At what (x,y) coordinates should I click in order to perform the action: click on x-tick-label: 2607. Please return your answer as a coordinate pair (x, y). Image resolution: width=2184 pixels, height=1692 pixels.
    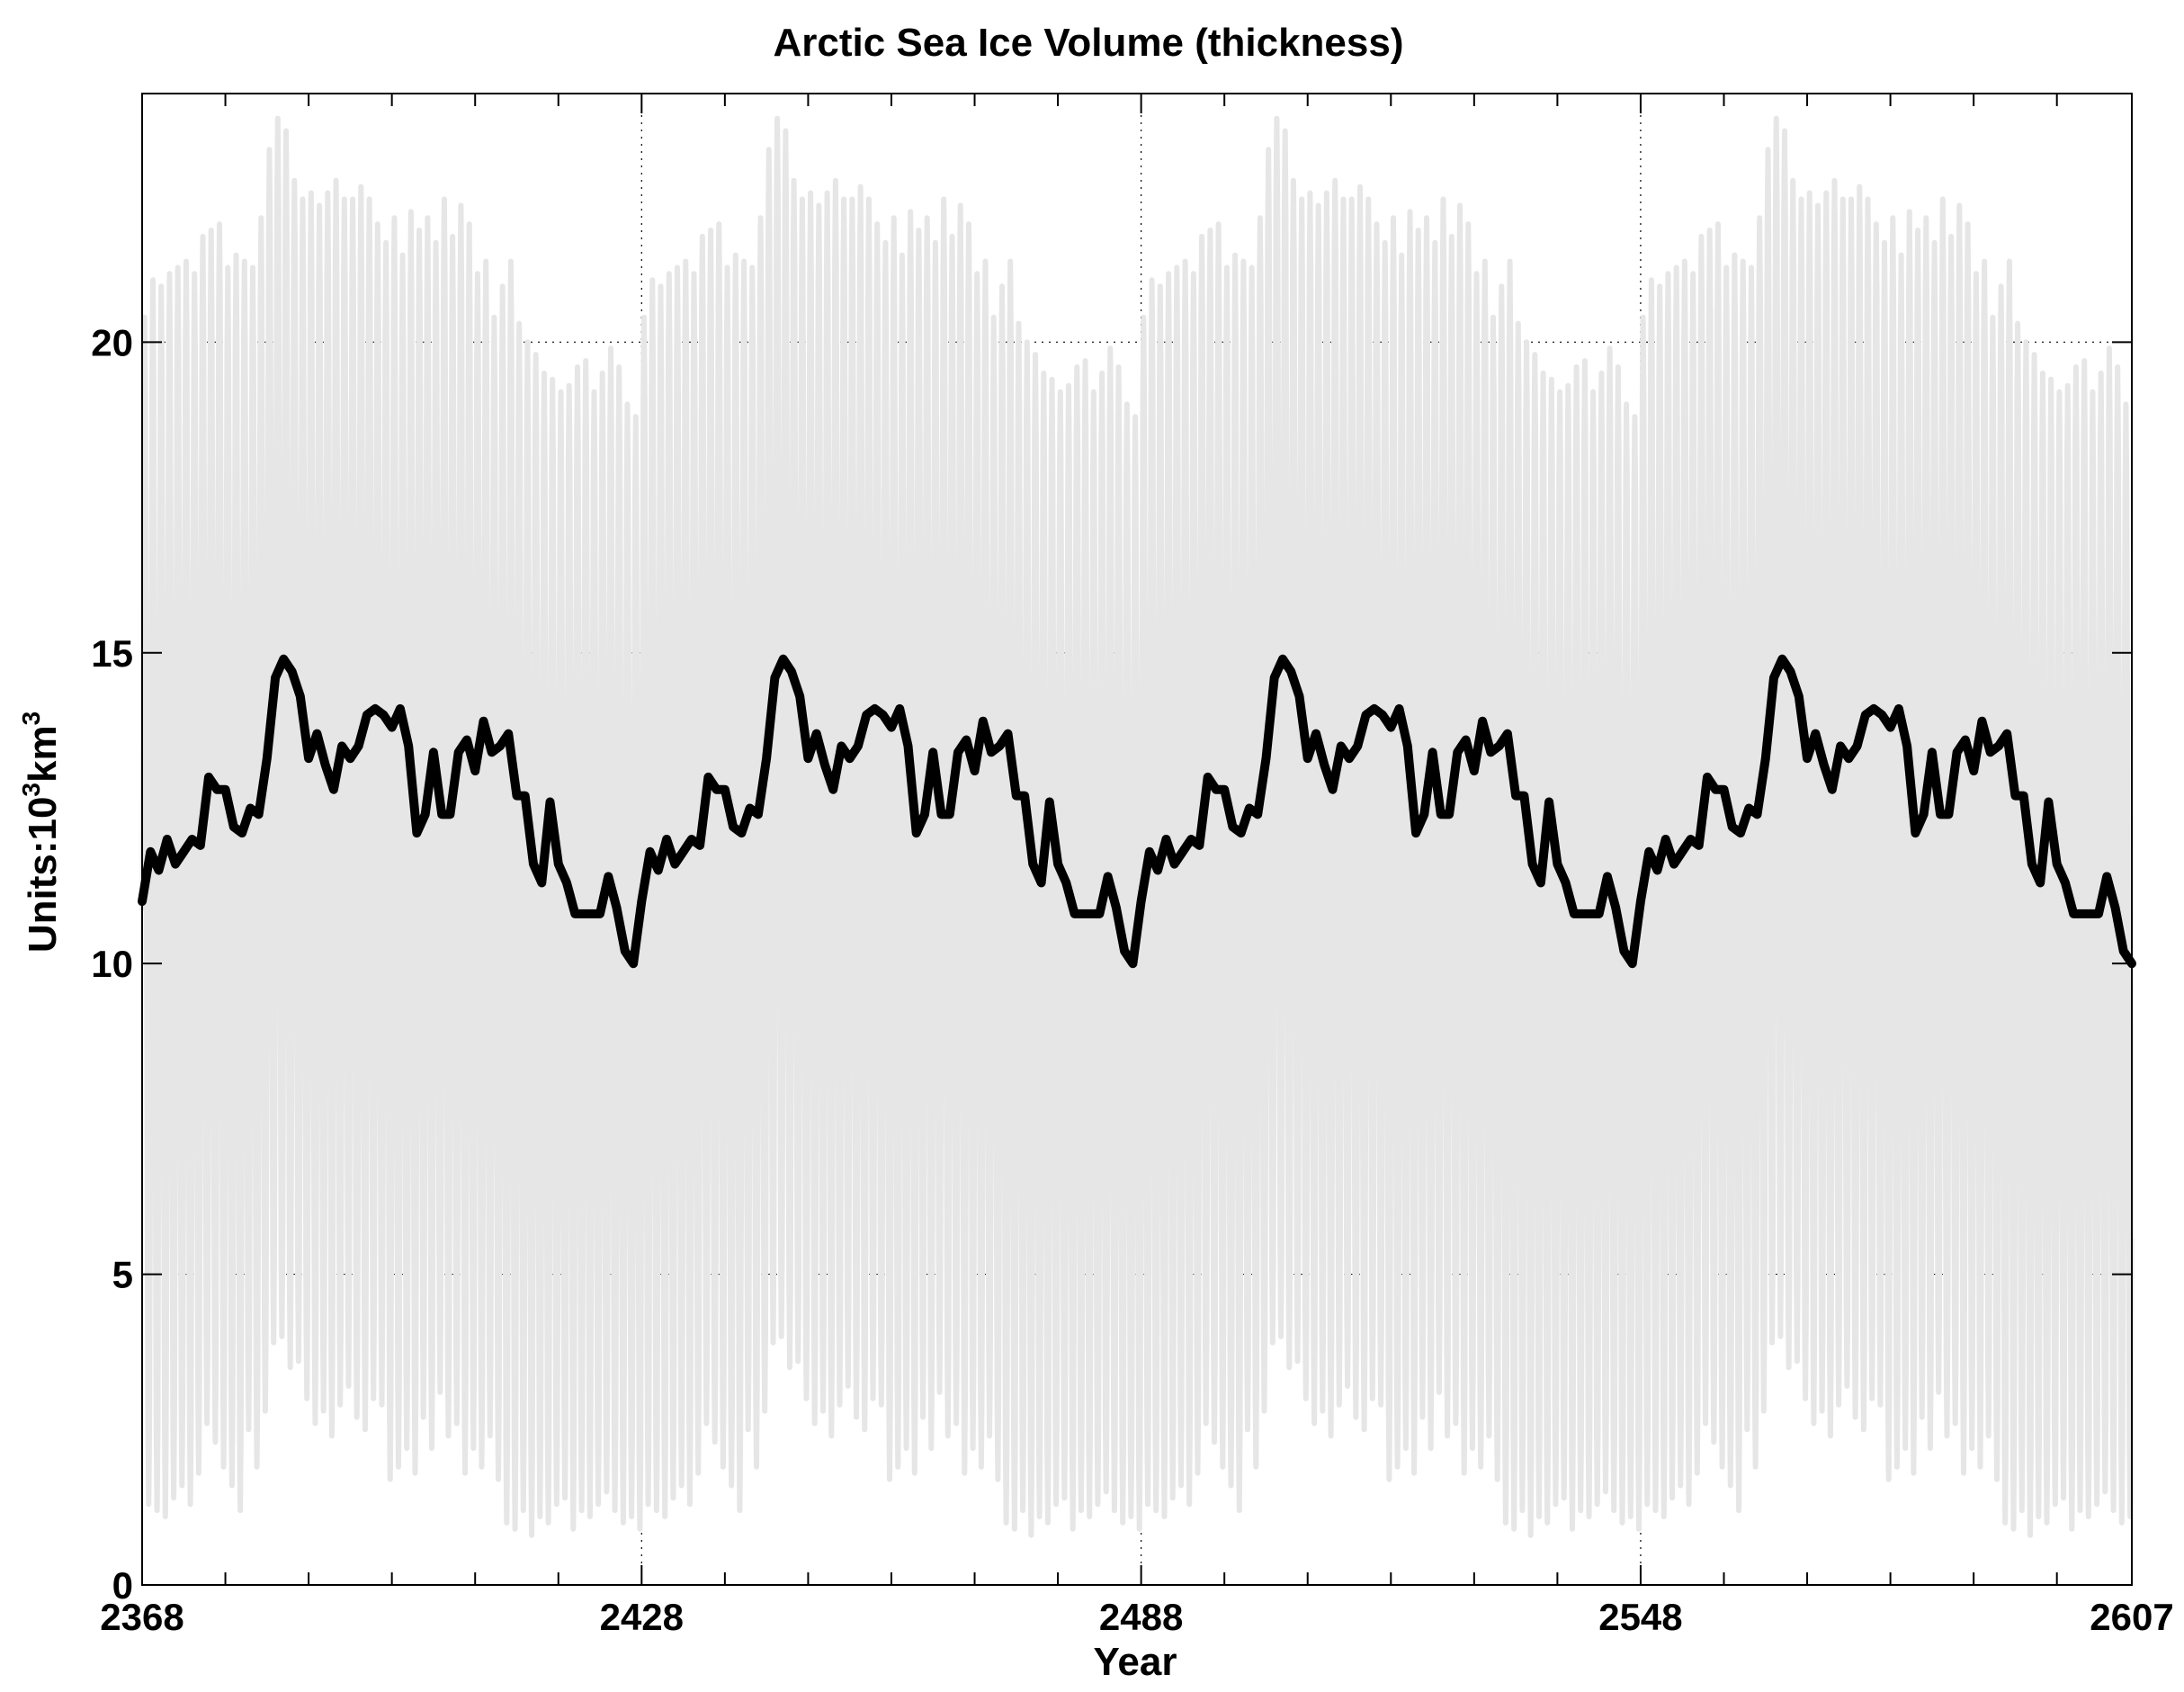
    Looking at the image, I should click on (2132, 1617).